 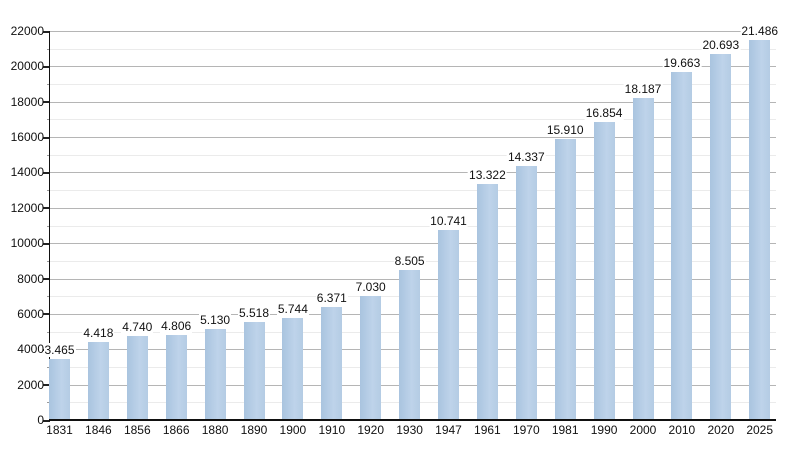 What do you see at coordinates (526, 157) in the screenshot?
I see `bar-value-label: 14.337` at bounding box center [526, 157].